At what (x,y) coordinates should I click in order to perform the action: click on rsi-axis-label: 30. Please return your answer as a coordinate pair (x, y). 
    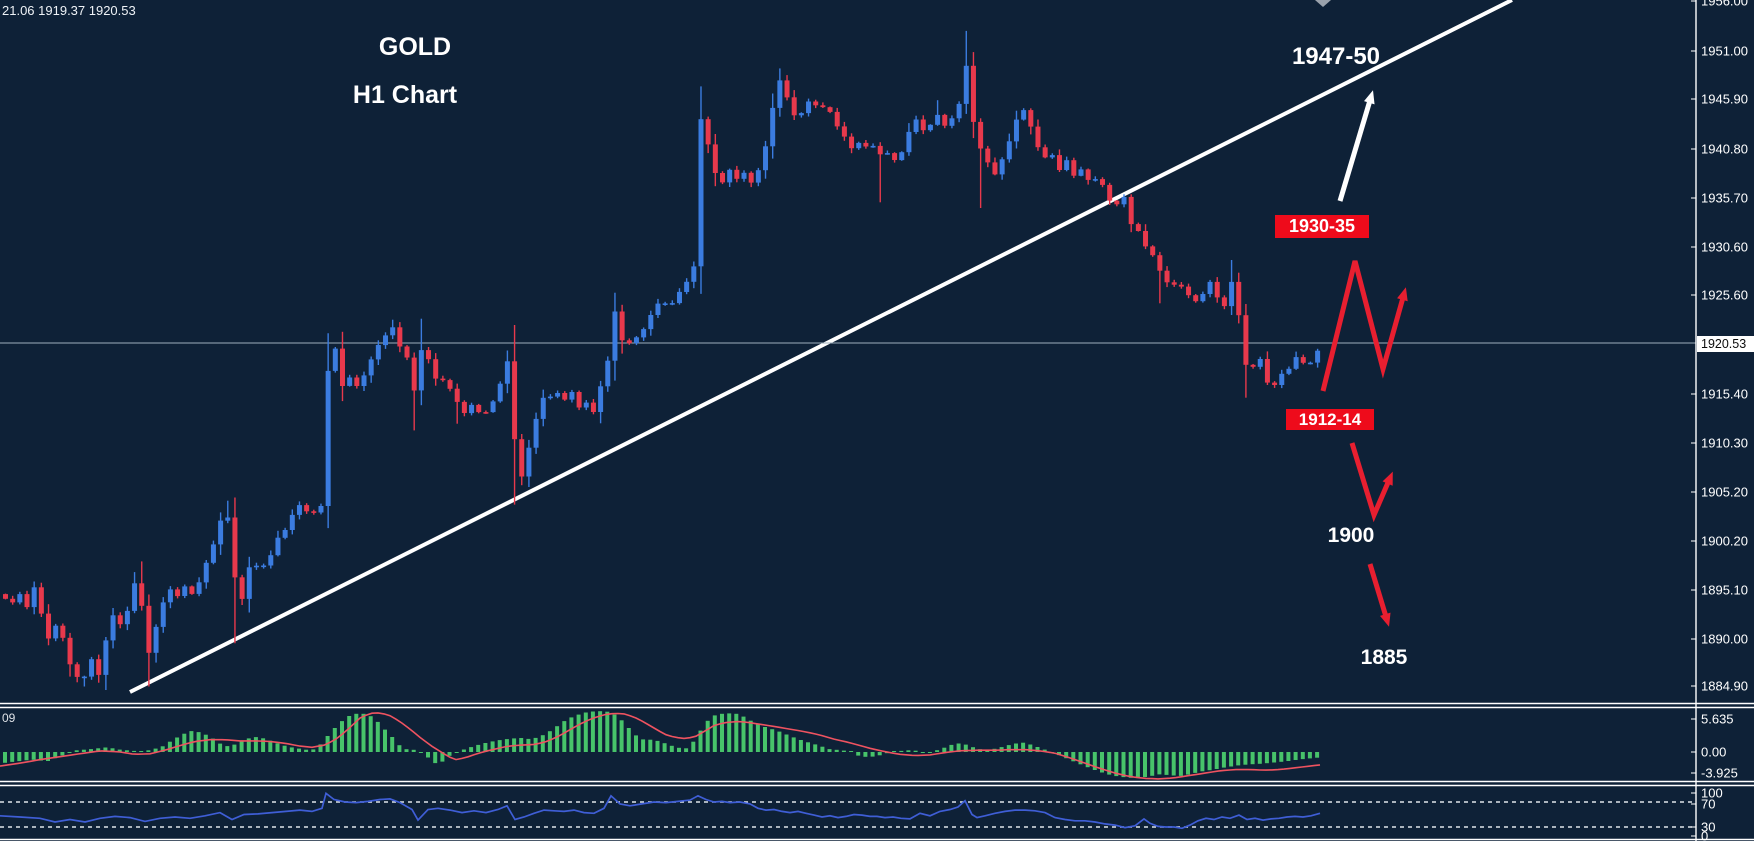
    Looking at the image, I should click on (1708, 827).